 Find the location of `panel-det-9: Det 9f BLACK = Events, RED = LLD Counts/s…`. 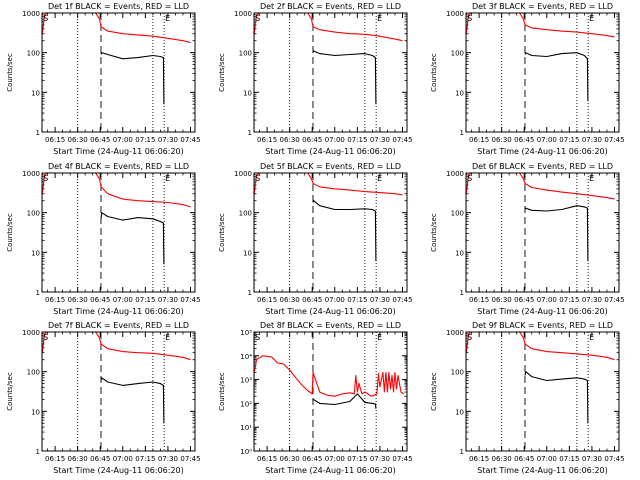

panel-det-9: Det 9f BLACK = Events, RED = LLD Counts/s… is located at coordinates (527, 398).